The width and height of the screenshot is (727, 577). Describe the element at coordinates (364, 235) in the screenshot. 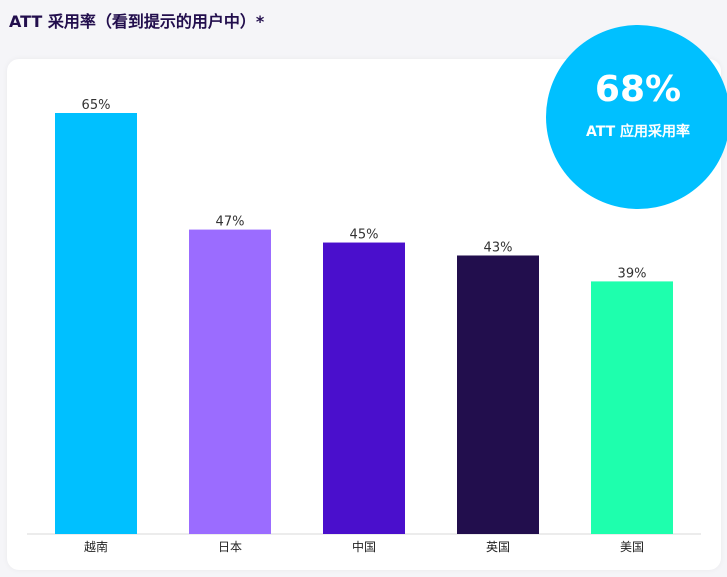

I see `bar-value-label: 45%` at that location.